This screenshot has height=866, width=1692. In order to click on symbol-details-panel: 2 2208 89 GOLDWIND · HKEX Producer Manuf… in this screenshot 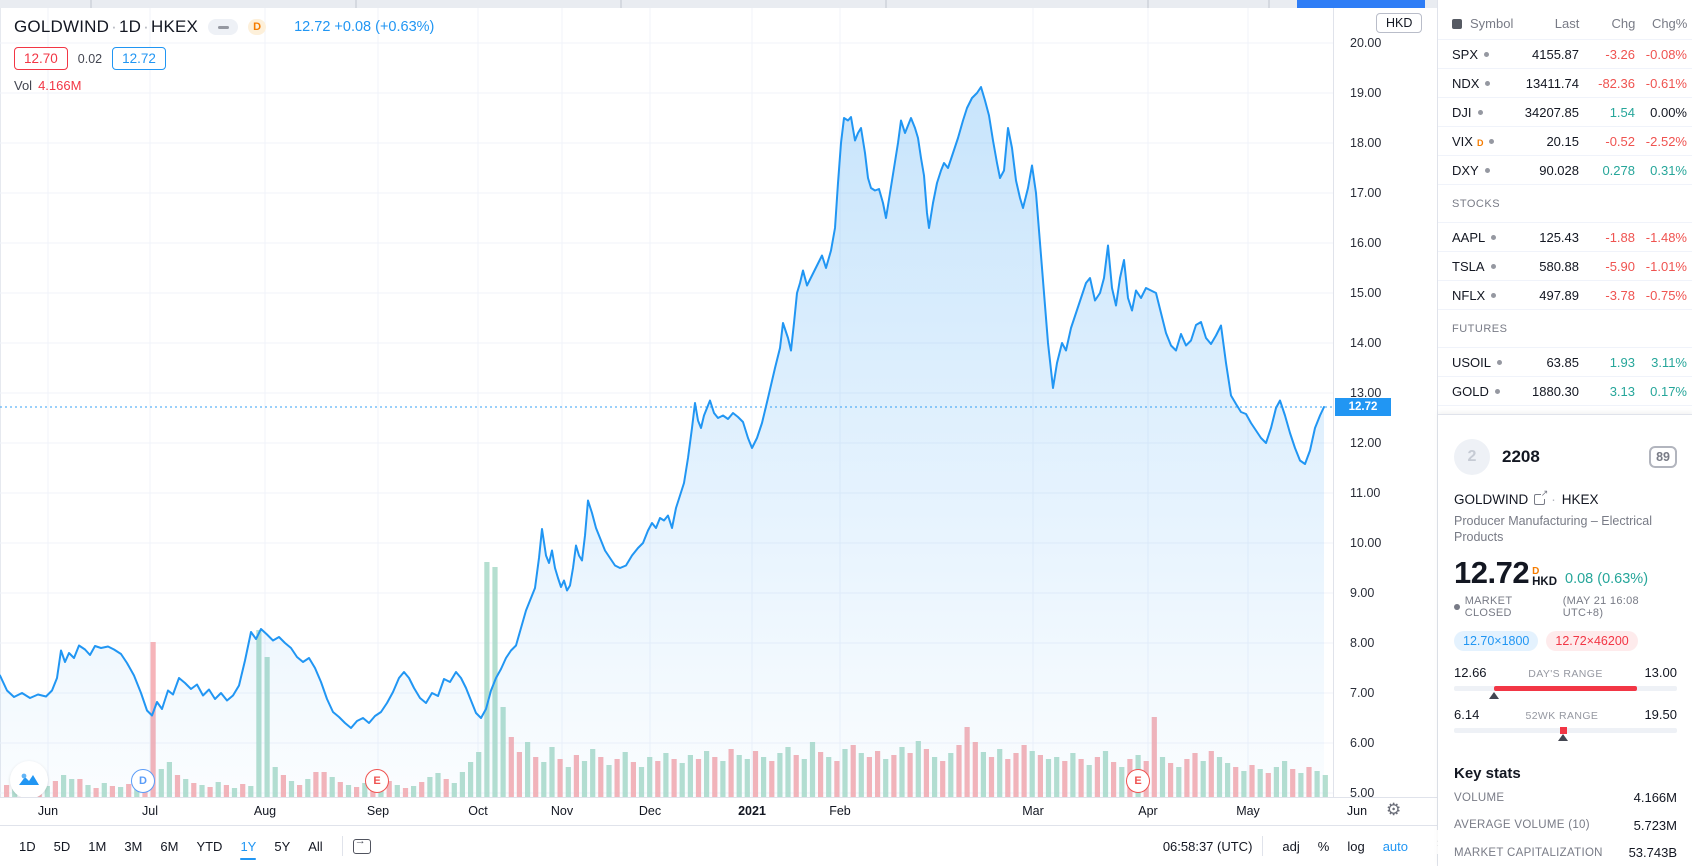, I will do `click(1565, 640)`.